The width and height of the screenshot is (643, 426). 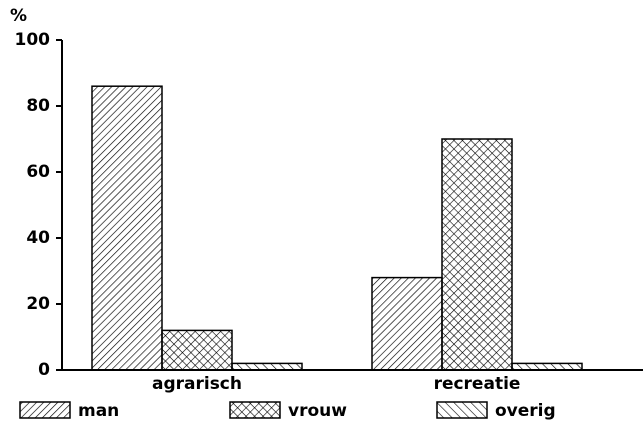 I want to click on legend-label: overig, so click(x=525, y=411).